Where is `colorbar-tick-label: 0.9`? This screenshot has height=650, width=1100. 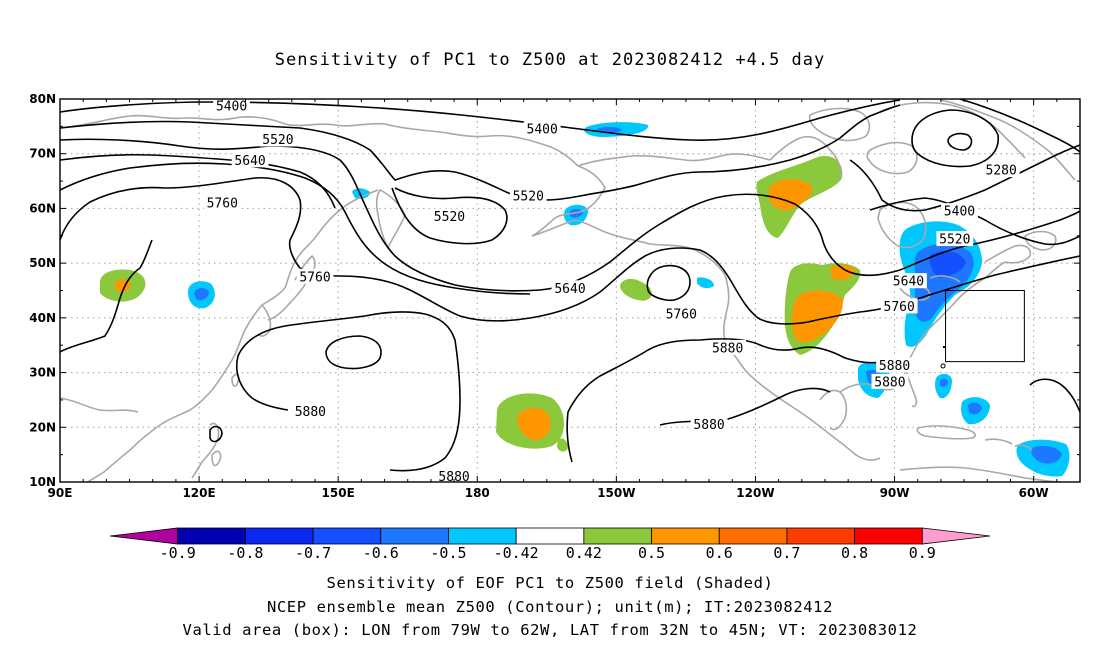
colorbar-tick-label: 0.9 is located at coordinates (922, 553).